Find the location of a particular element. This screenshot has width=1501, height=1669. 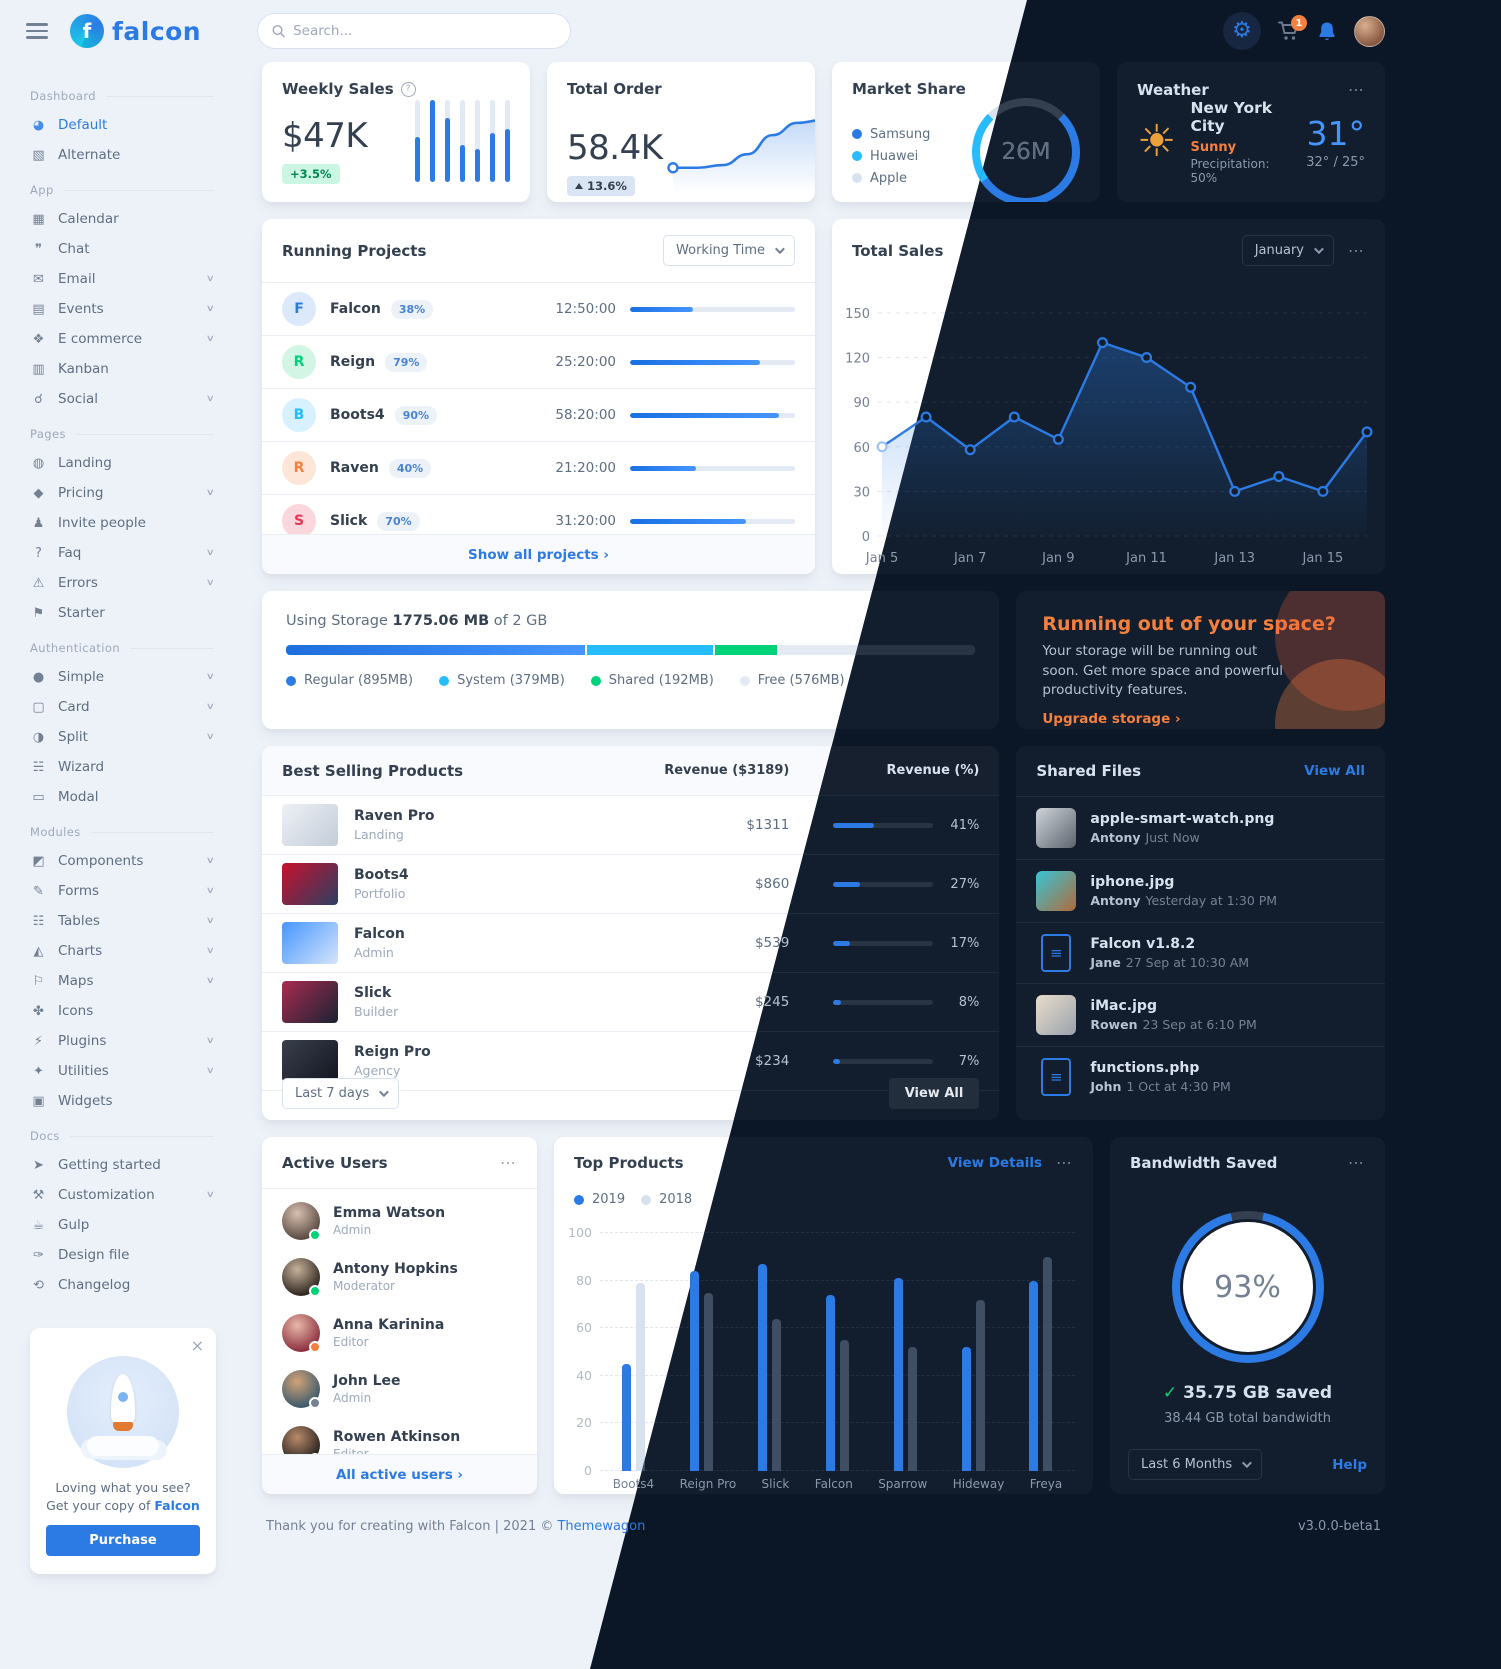

sidebar-item-social: ☌ Social ∨ is located at coordinates (122, 399).